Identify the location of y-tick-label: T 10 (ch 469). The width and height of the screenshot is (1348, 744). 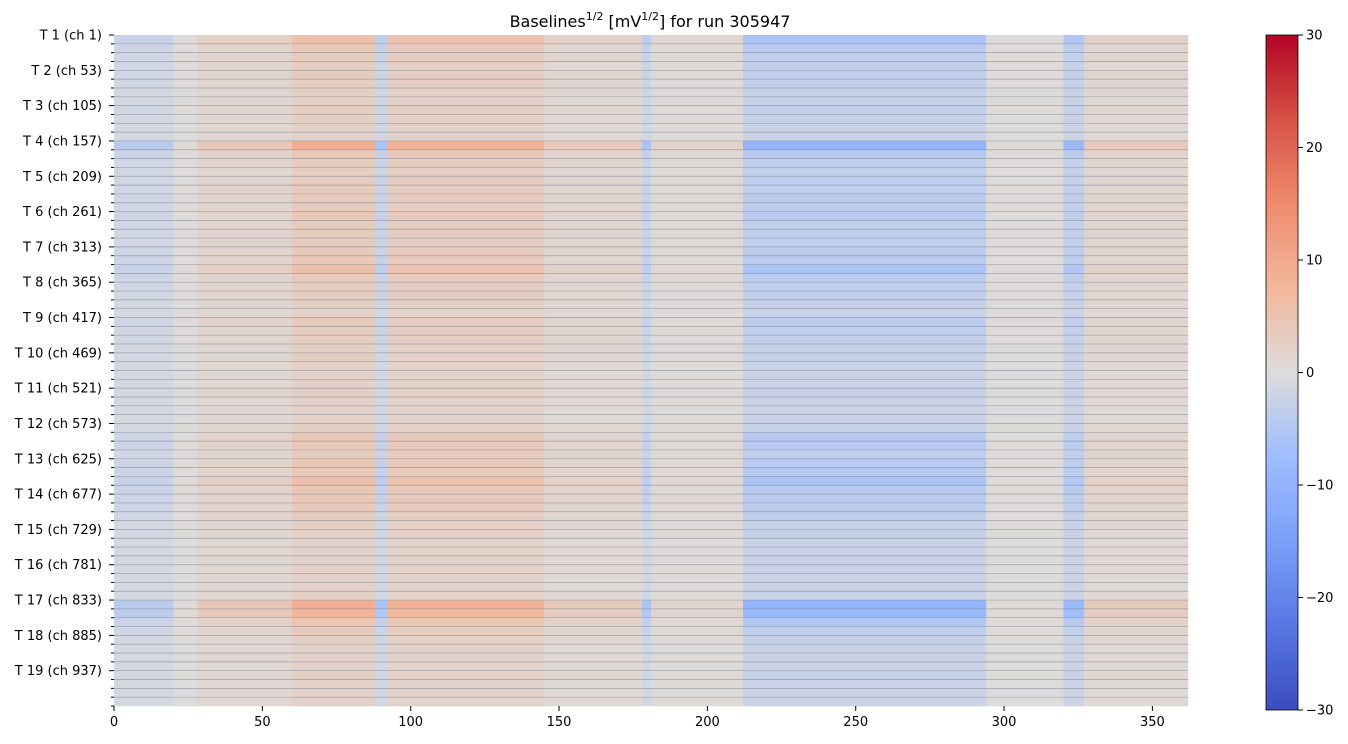
(58, 353).